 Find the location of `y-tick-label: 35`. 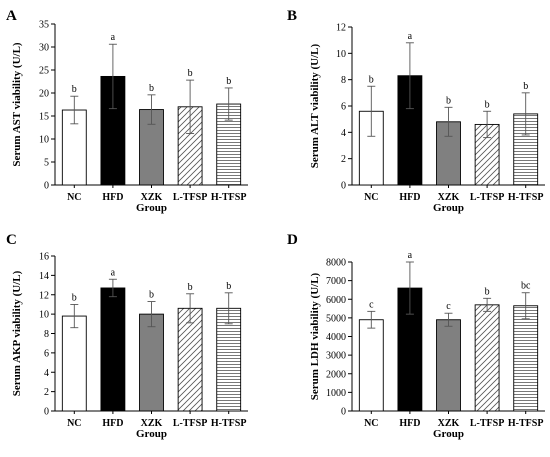

y-tick-label: 35 is located at coordinates (44, 25).